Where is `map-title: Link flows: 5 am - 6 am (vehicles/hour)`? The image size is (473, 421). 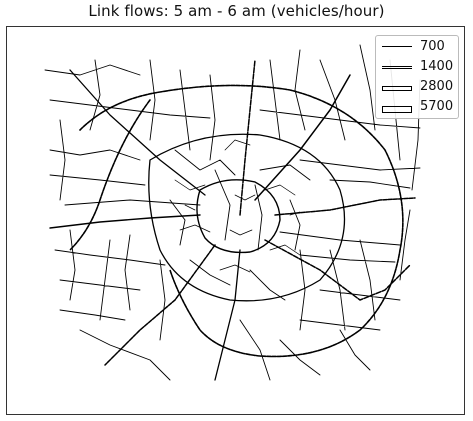 map-title: Link flows: 5 am - 6 am (vehicles/hour) is located at coordinates (236, 11).